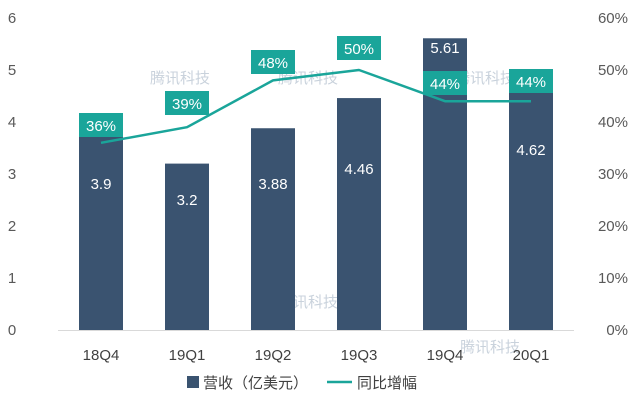  Describe the element at coordinates (273, 355) in the screenshot. I see `x-tick-label: 19Q2` at that location.